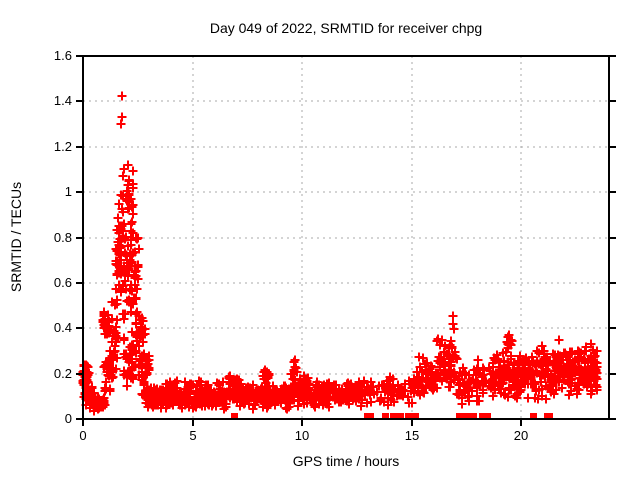 Image resolution: width=640 pixels, height=480 pixels. Describe the element at coordinates (63, 146) in the screenshot. I see `svg-text: 1.2` at that location.